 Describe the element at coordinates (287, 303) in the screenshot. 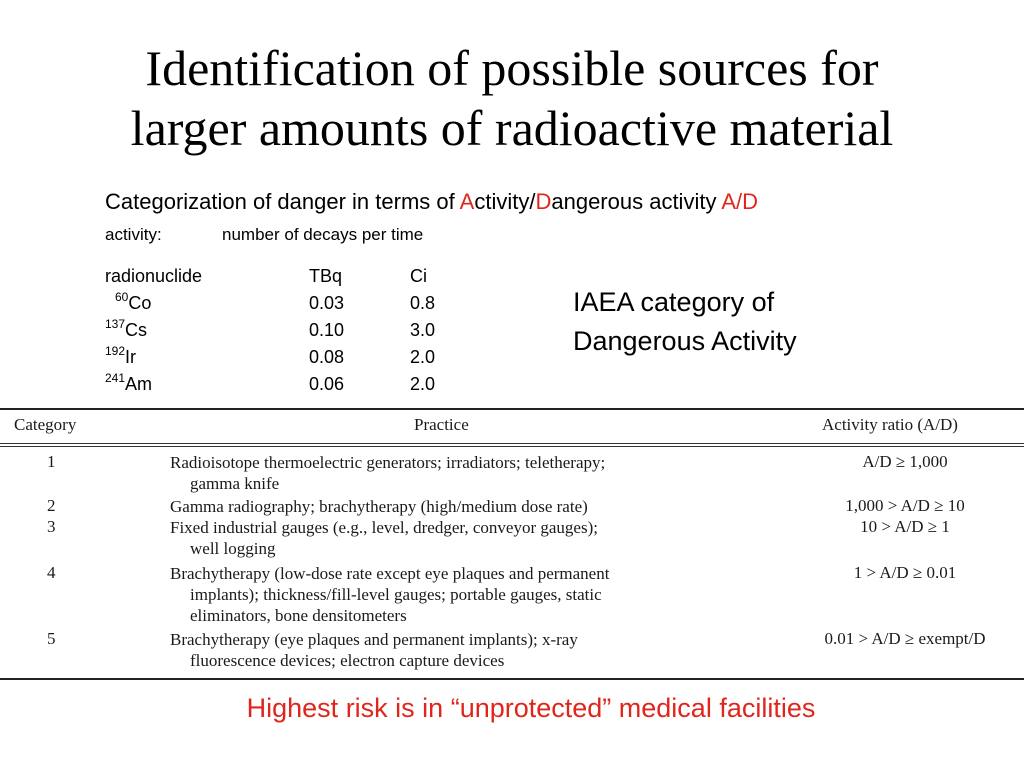

I see `nuclide-row: 60Co 0.03 0.8` at that location.